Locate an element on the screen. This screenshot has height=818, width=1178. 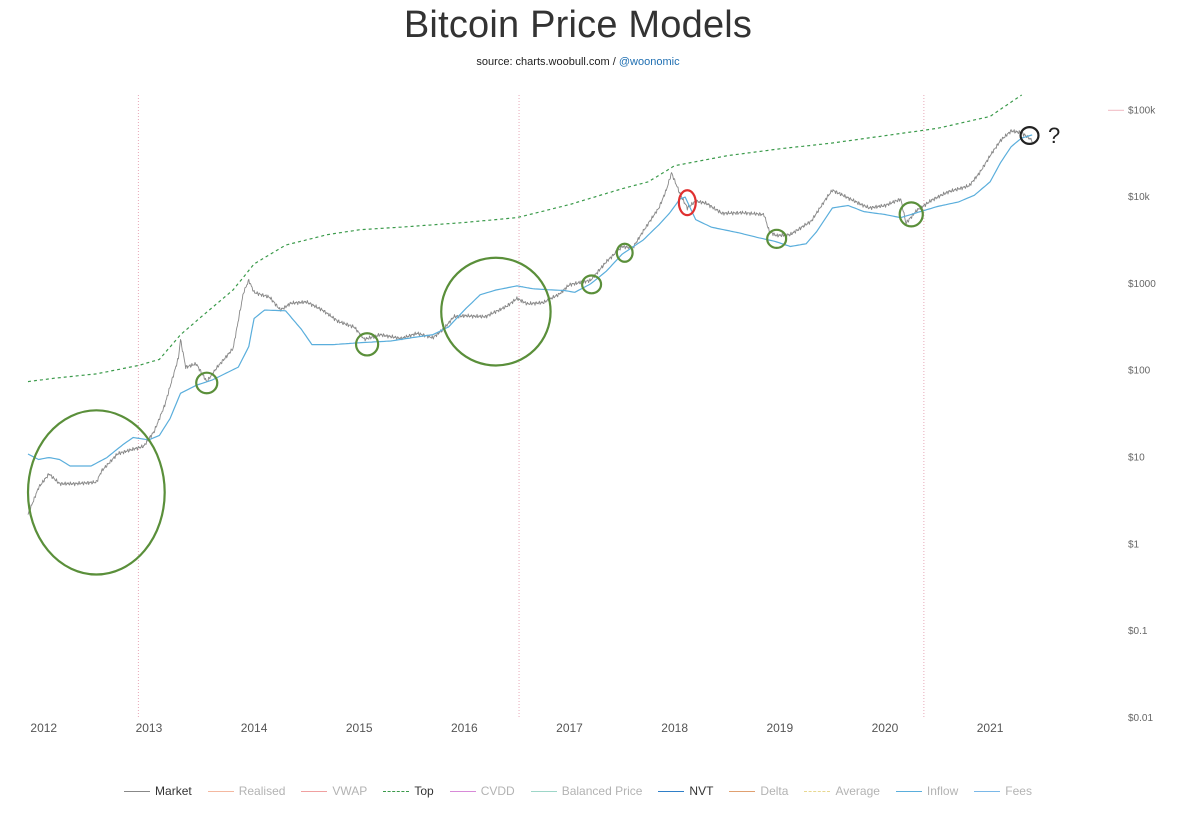
x-tick-label: 2020 is located at coordinates (885, 728).